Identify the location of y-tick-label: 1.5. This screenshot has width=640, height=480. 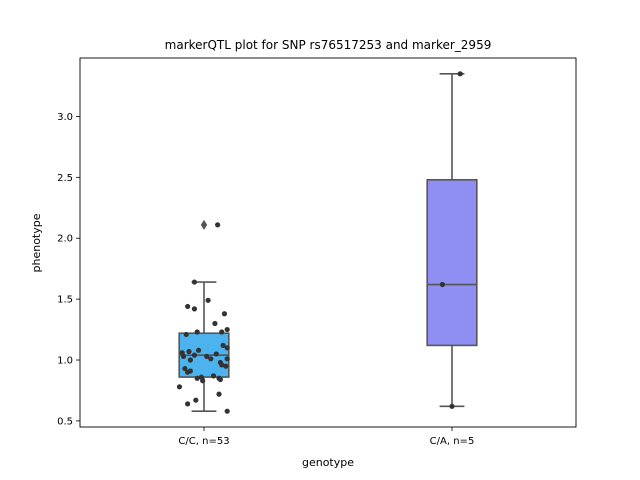
(65, 300).